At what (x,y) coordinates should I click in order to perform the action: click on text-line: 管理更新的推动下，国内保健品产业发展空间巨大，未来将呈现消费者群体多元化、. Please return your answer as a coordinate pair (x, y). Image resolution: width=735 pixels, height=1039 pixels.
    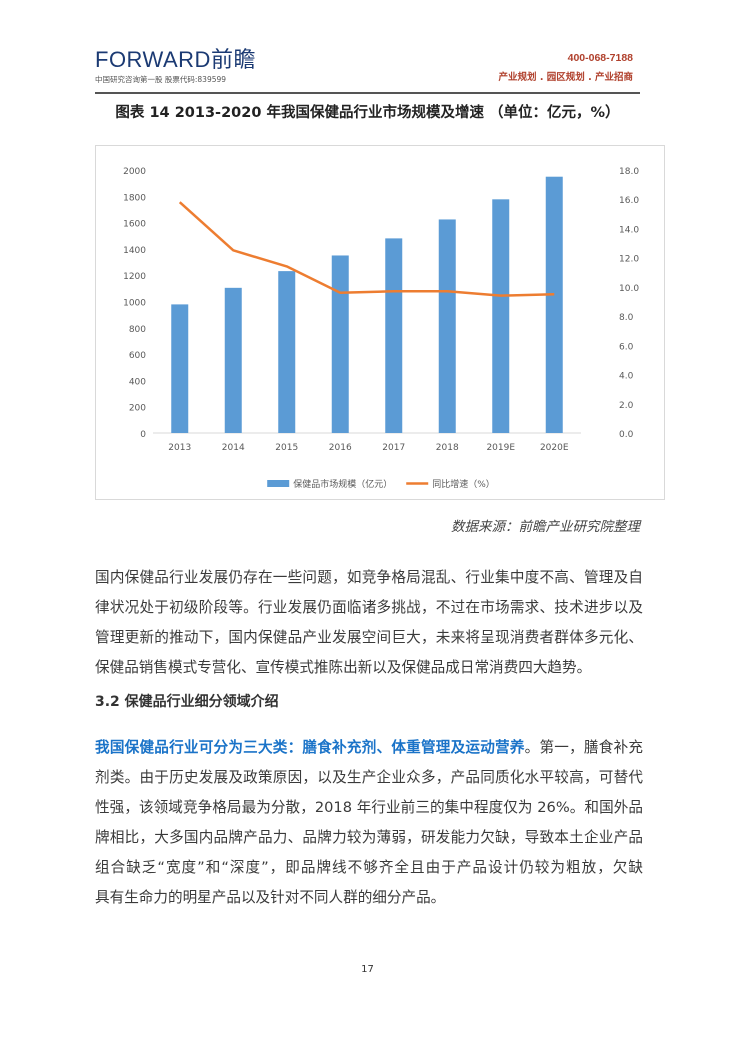
    Looking at the image, I should click on (369, 637).